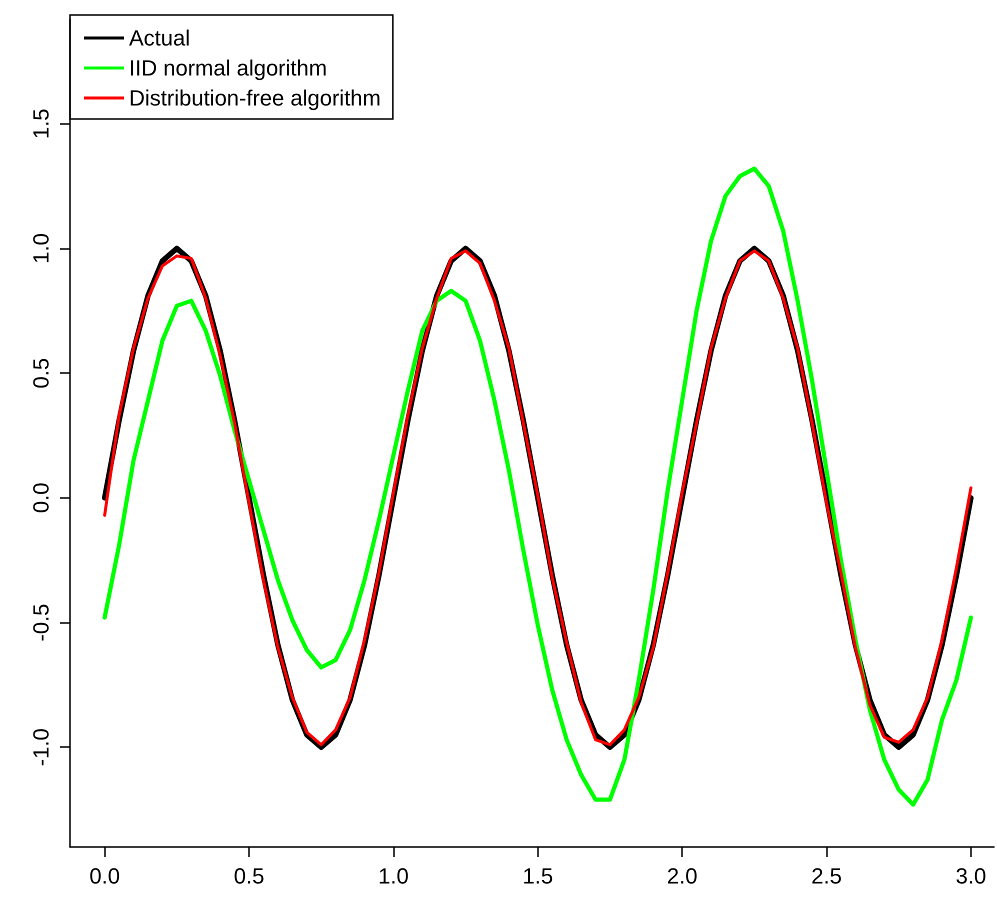 The width and height of the screenshot is (997, 918). Describe the element at coordinates (41, 498) in the screenshot. I see `y-tick-label: 0.0` at that location.